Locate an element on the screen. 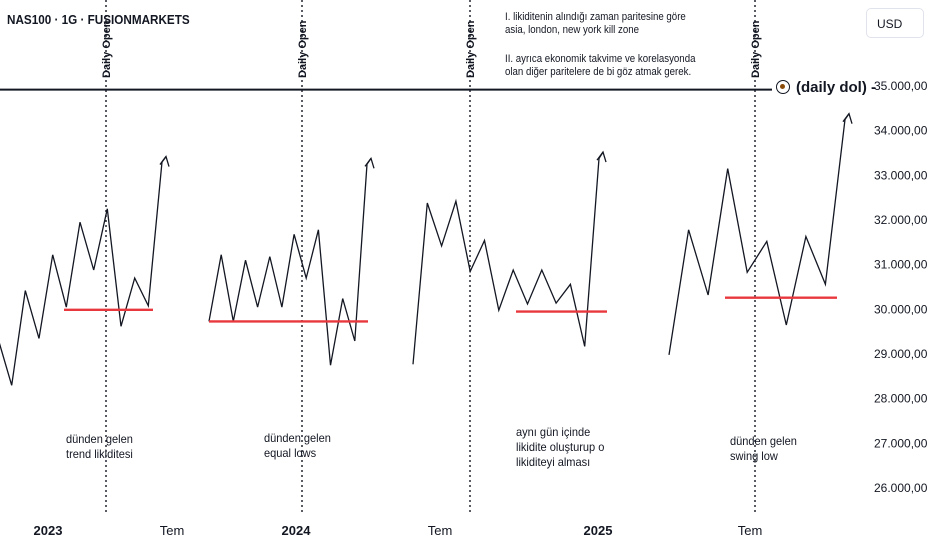  y-tick-label: 34.000,00 is located at coordinates (901, 131).